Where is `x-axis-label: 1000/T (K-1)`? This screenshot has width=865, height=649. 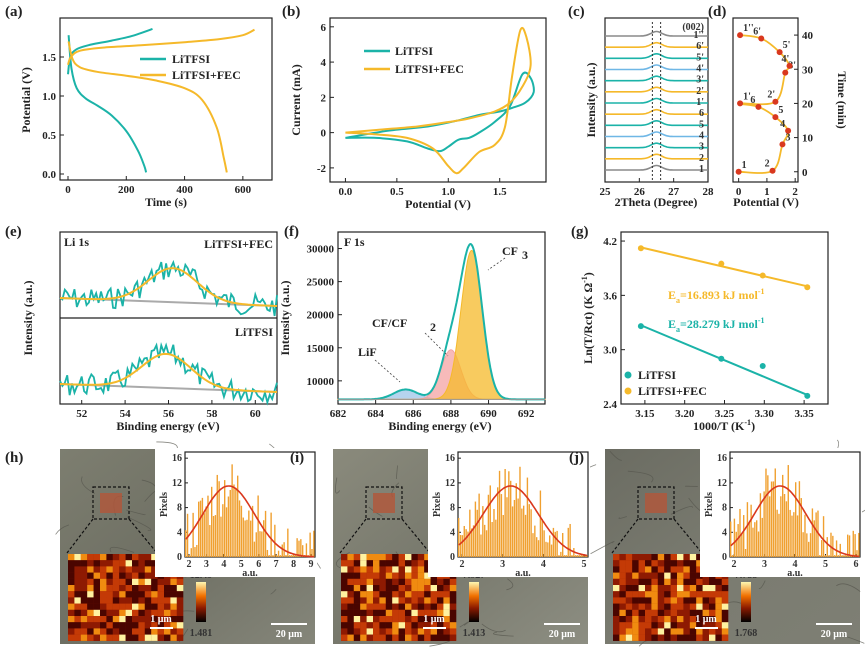
x-axis-label: 1000/T (K-1) is located at coordinates (724, 425).